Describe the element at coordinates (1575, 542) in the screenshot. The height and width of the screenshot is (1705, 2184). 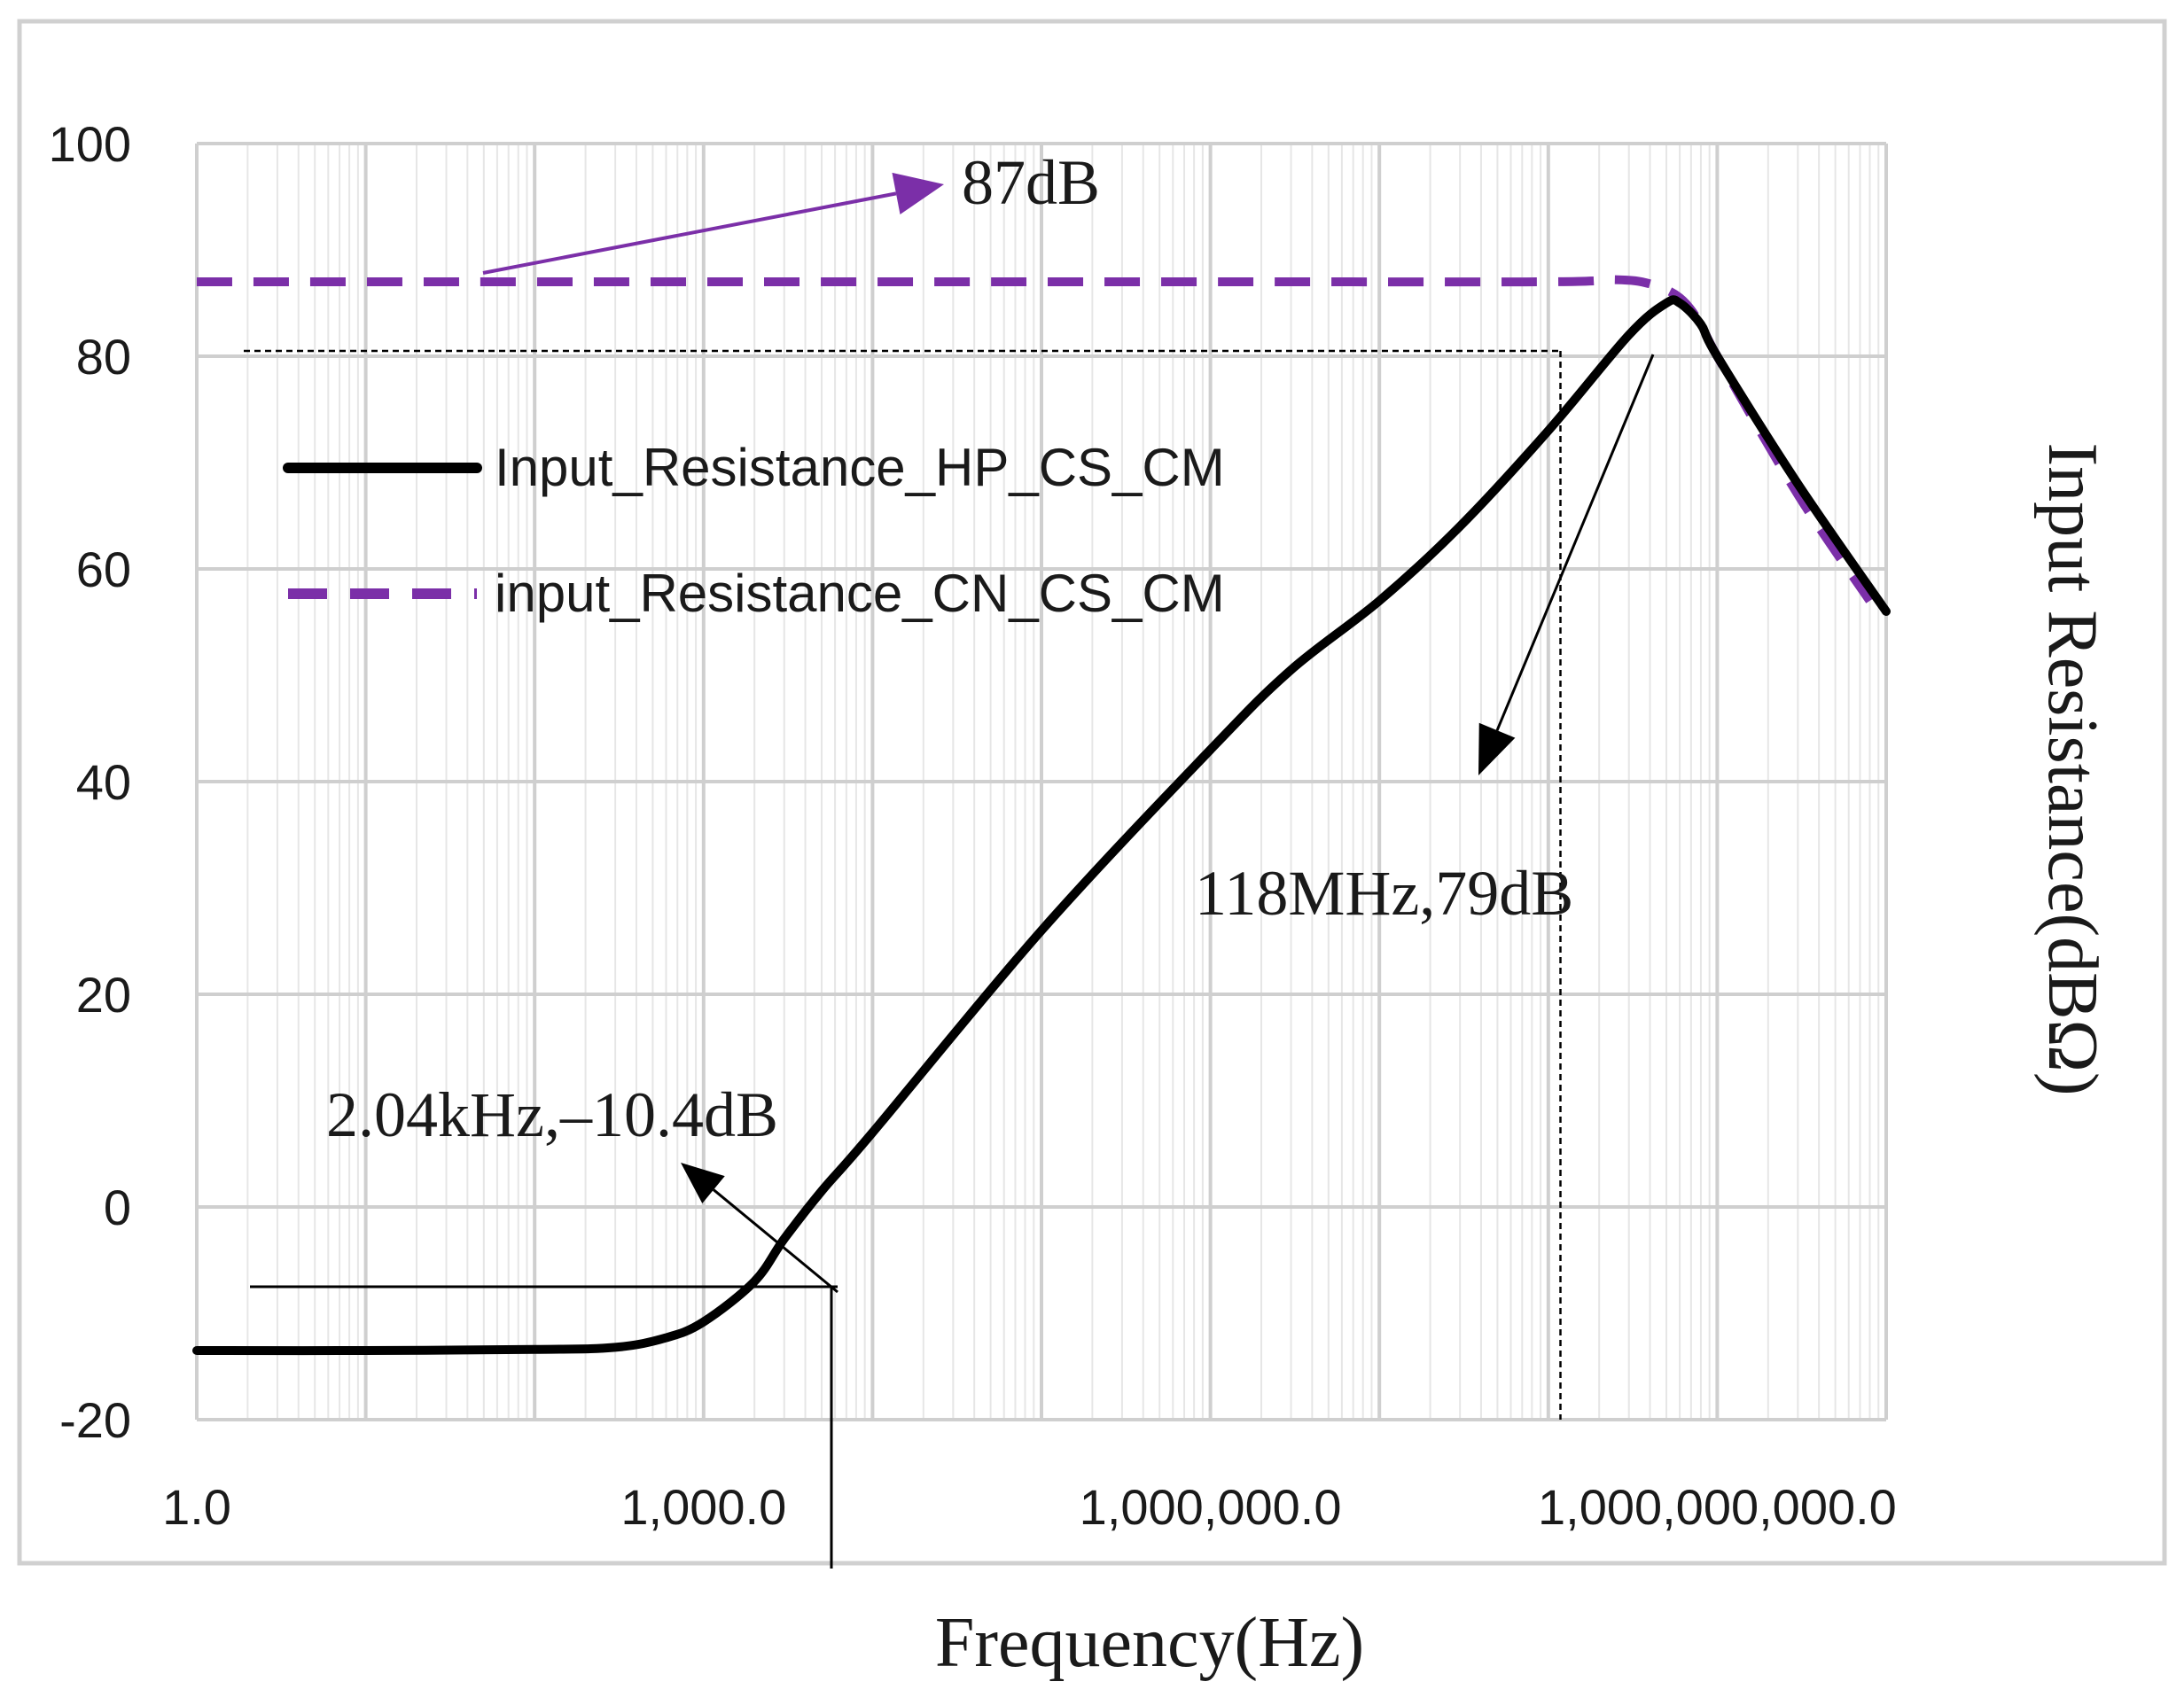
I see `arrow-118mhz-shaft` at that location.